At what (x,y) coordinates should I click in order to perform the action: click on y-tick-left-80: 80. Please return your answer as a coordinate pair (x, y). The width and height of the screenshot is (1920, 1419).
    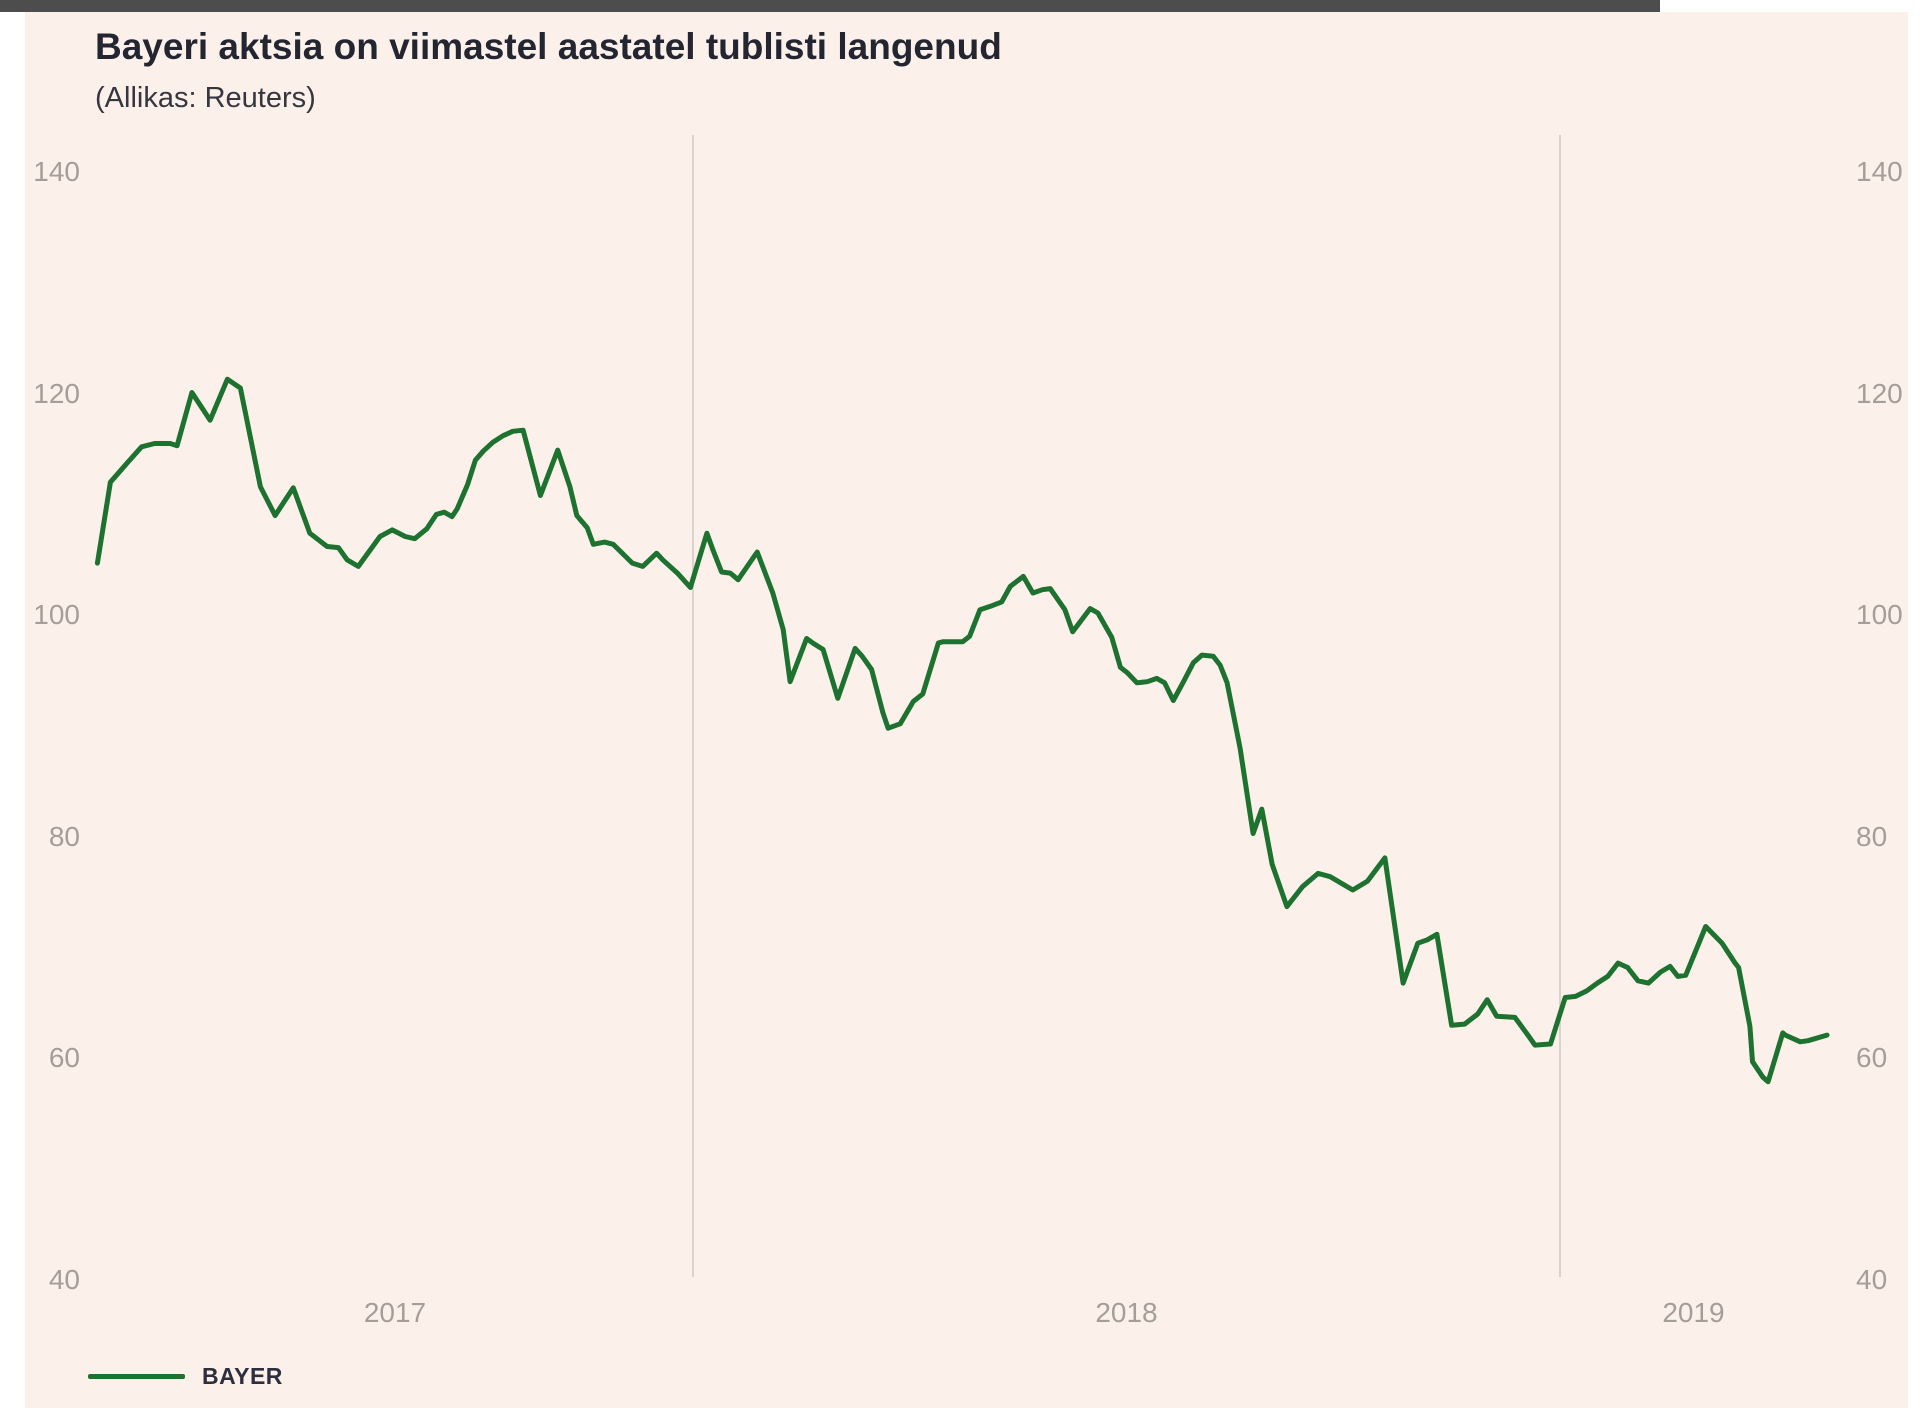
    Looking at the image, I should click on (64, 836).